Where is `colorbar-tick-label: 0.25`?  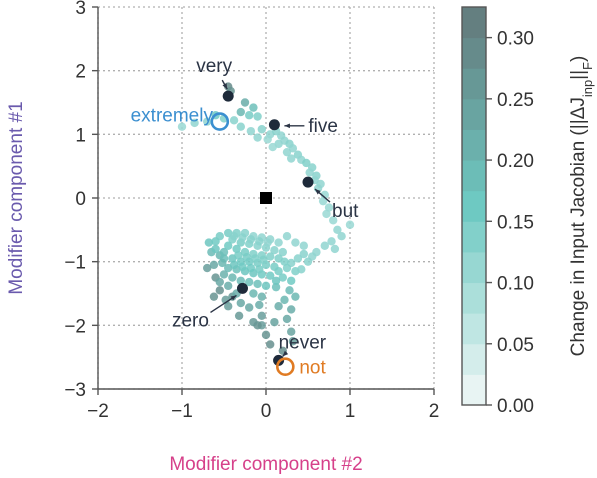 colorbar-tick-label: 0.25 is located at coordinates (515, 100).